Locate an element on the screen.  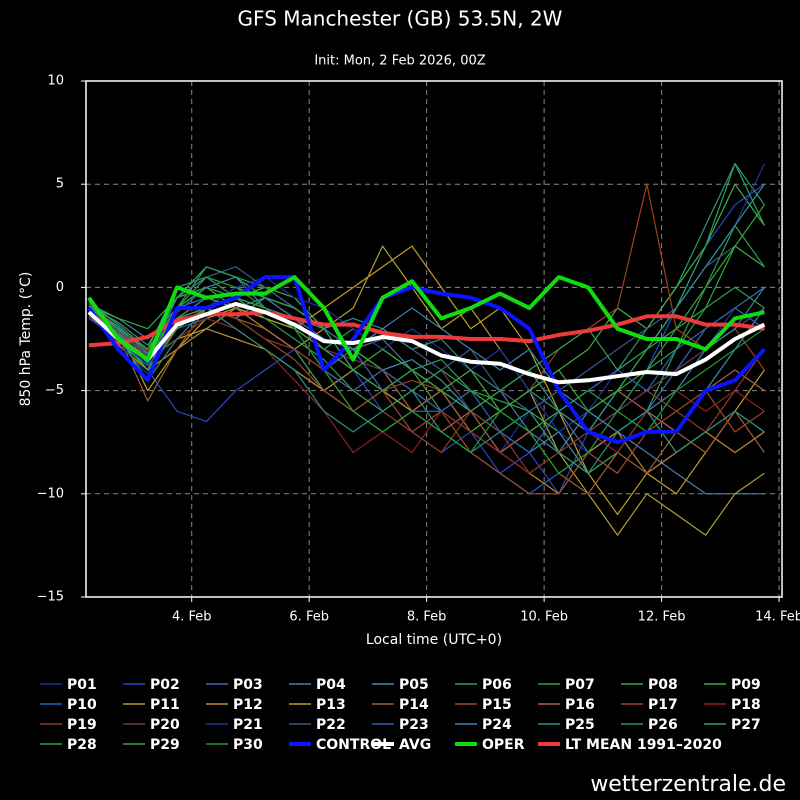
chart-subtitle: Init: Mon, 2 Feb 2026, 00Z is located at coordinates (399, 61).